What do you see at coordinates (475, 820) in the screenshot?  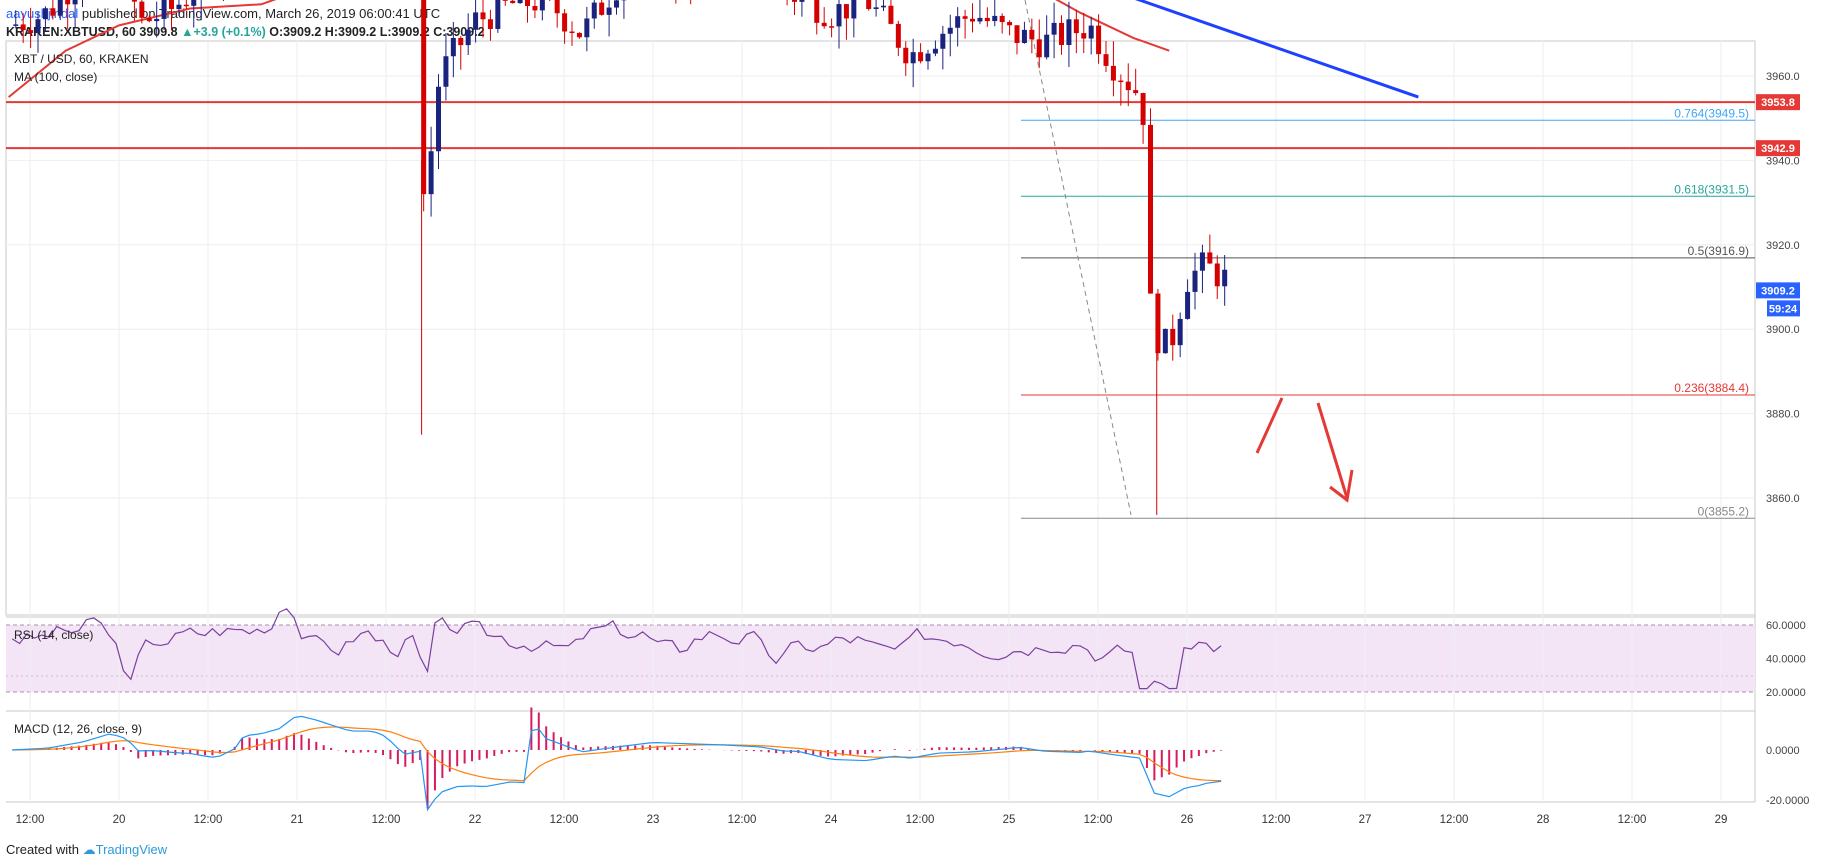 I see `time-tick-label: 22` at bounding box center [475, 820].